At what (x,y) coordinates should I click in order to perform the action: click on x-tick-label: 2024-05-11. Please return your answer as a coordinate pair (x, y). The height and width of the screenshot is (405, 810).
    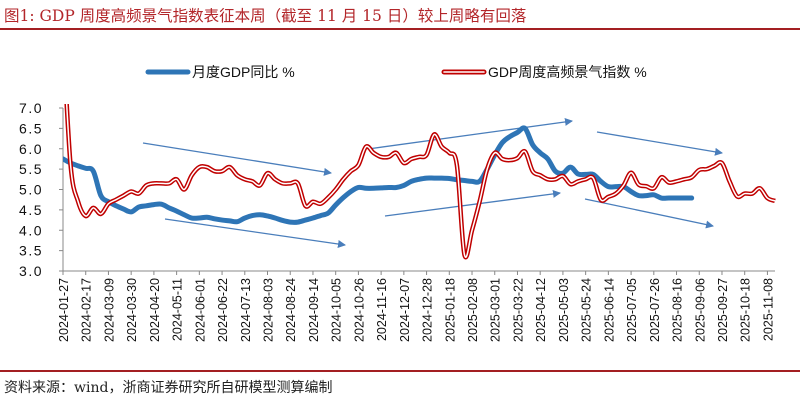
    Looking at the image, I should click on (178, 309).